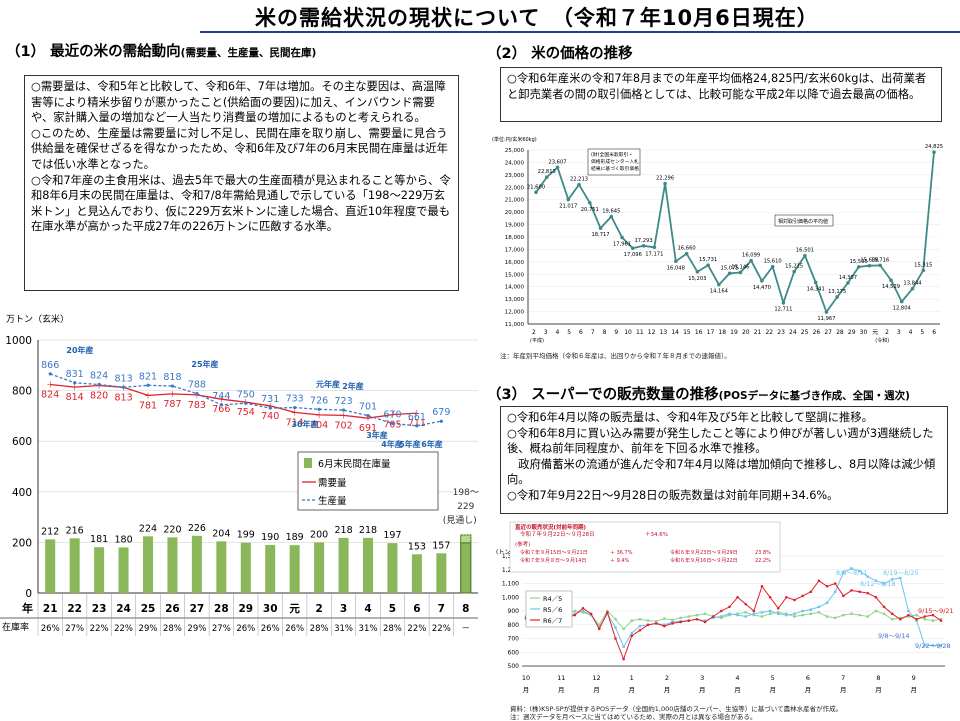  I want to click on production-value-label: 661, so click(417, 417).